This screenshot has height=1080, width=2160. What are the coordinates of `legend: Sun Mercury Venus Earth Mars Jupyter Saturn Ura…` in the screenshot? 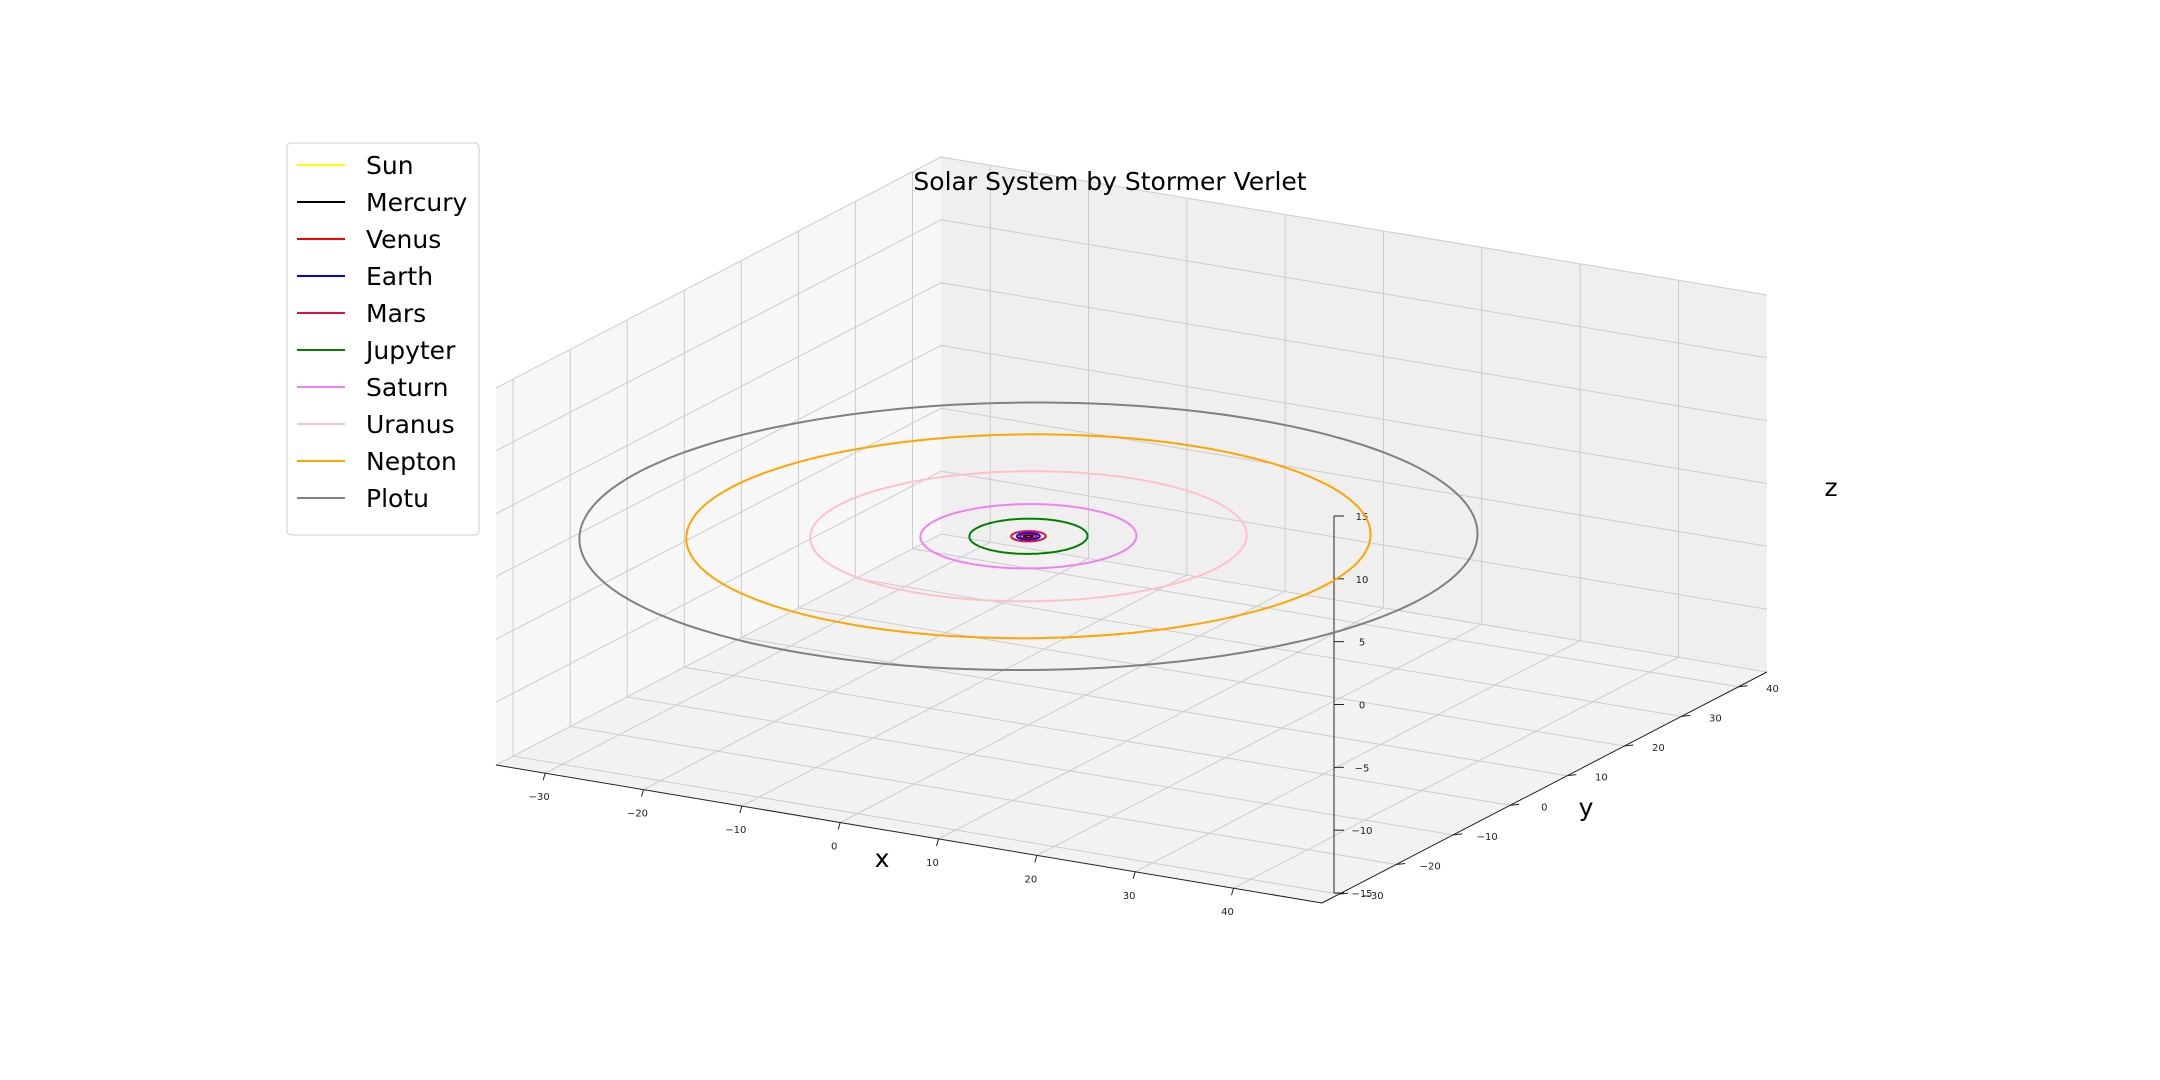 It's located at (383, 339).